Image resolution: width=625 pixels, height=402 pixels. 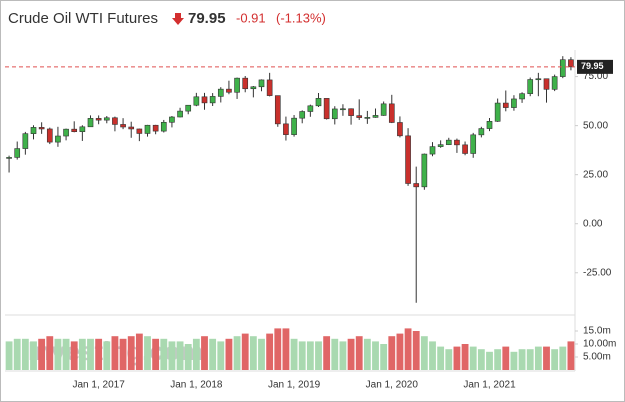 What do you see at coordinates (597, 272) in the screenshot?
I see `y-tick-label: -25.00` at bounding box center [597, 272].